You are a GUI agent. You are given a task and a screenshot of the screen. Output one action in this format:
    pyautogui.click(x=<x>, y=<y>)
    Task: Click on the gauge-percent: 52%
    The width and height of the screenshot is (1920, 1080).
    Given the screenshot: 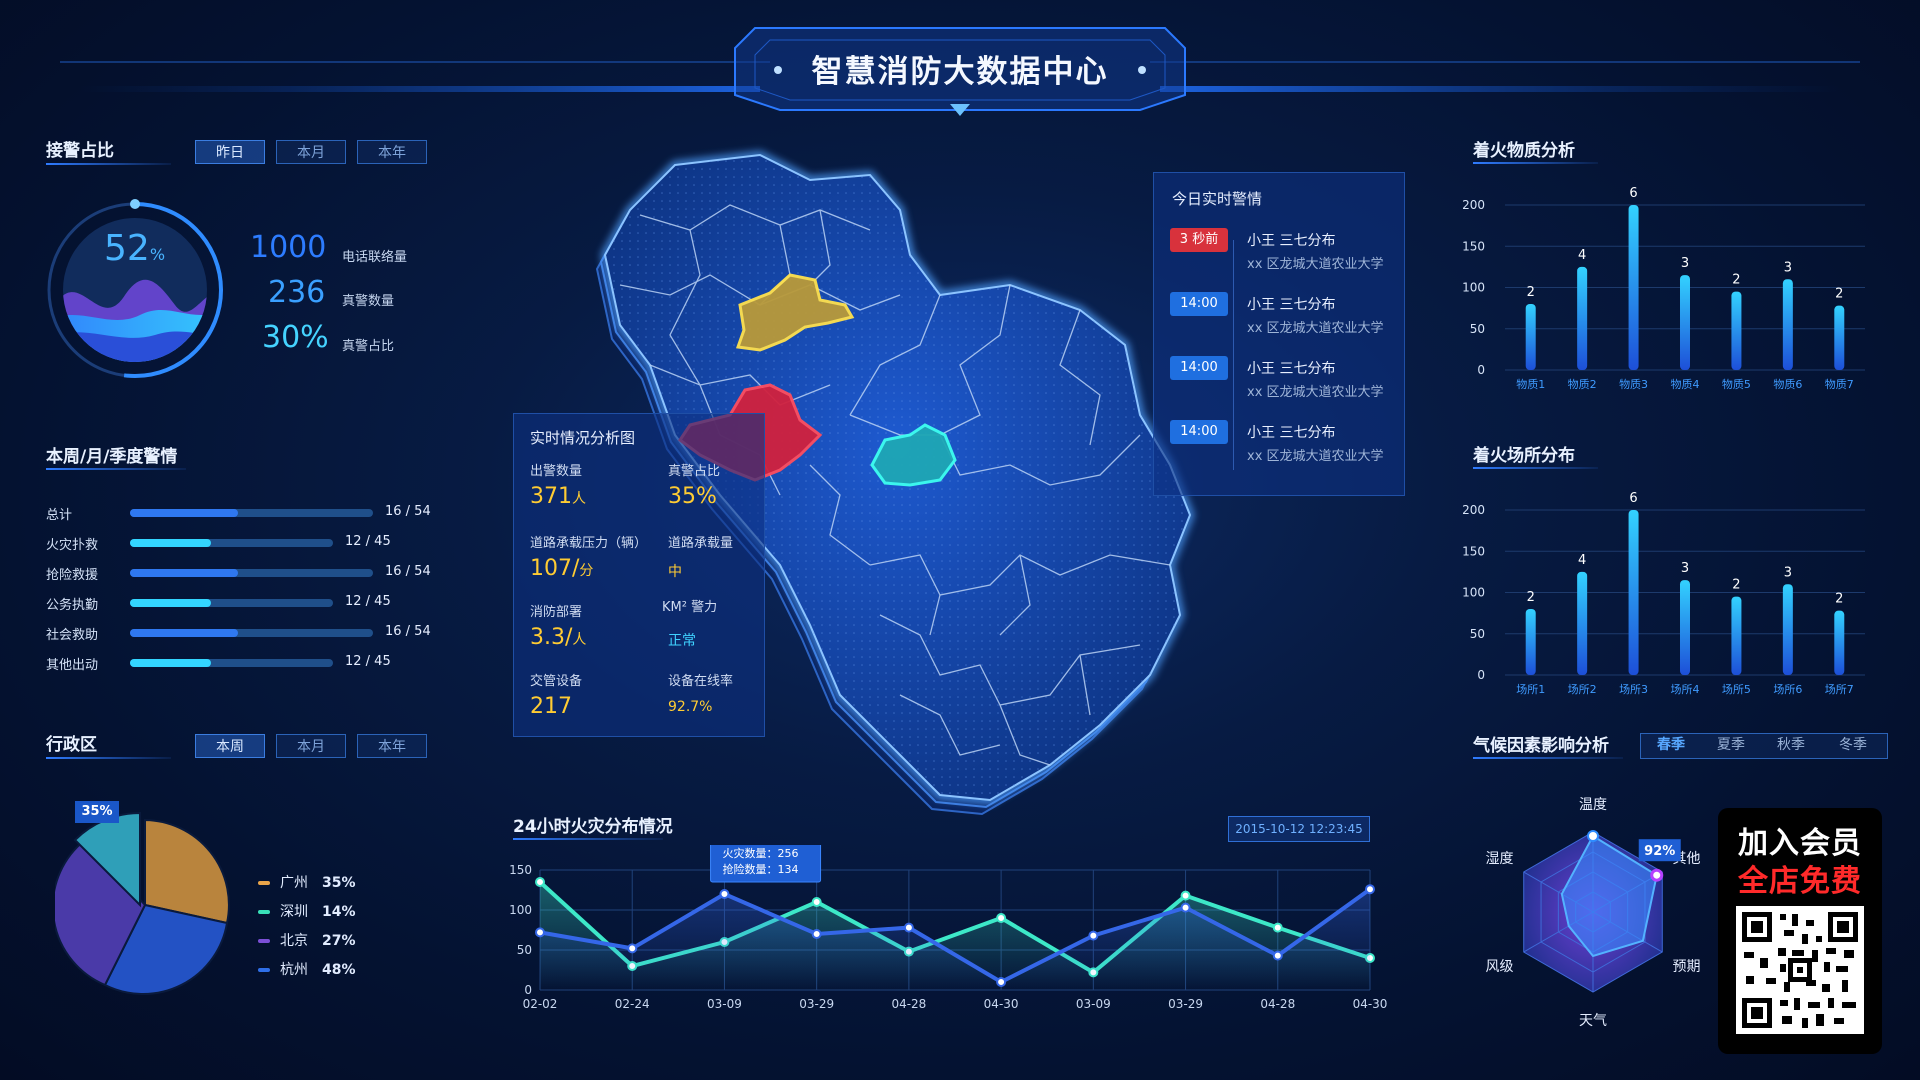 What is the action you would take?
    pyautogui.click(x=135, y=248)
    